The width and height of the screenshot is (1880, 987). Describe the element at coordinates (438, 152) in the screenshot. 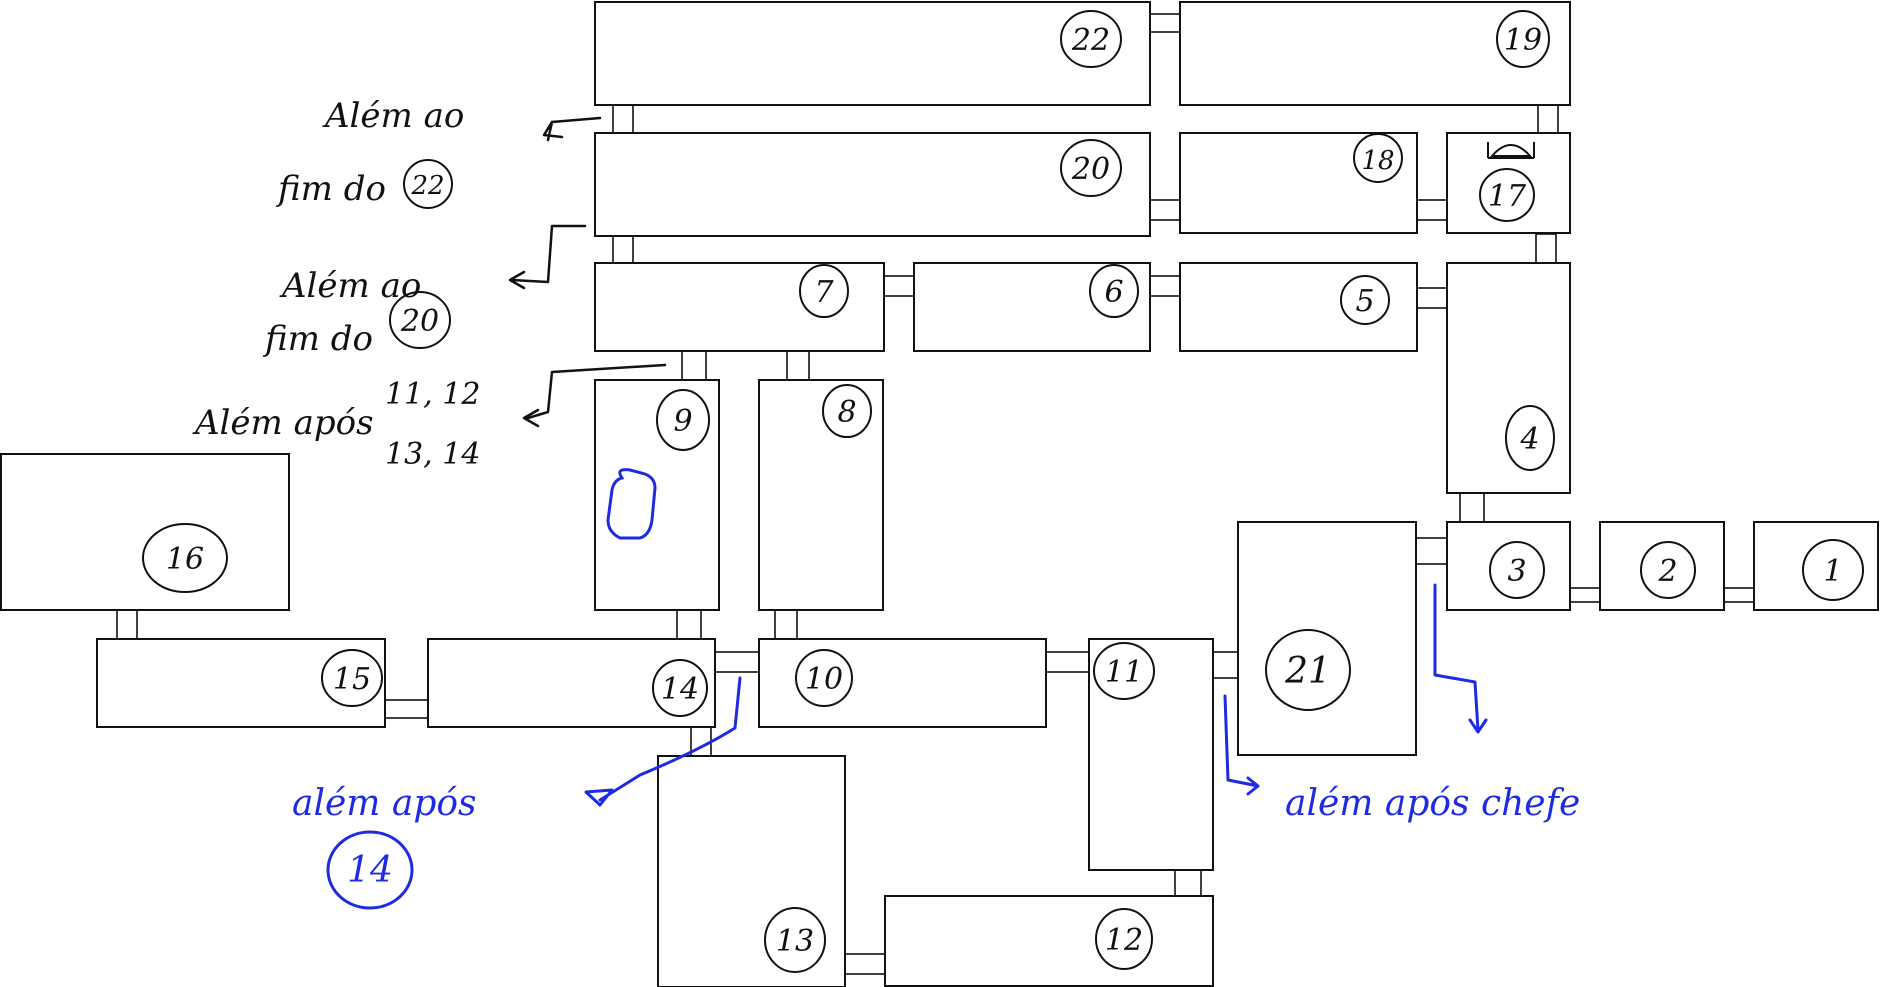

I see `note-end-of-22: Além ao fim do 22` at that location.